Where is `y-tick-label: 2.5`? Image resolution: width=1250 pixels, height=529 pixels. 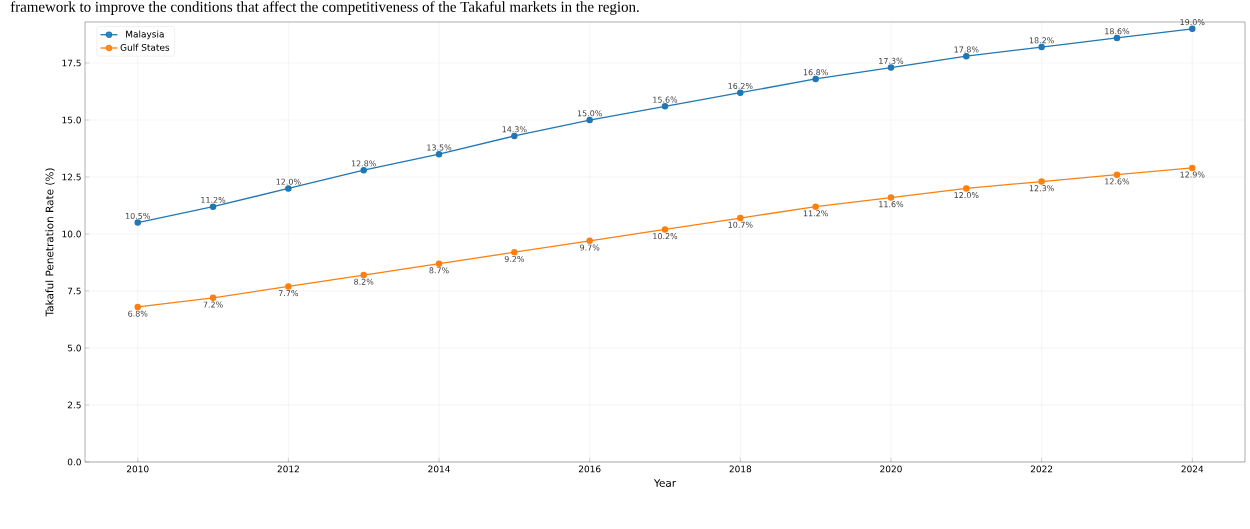 y-tick-label: 2.5 is located at coordinates (74, 405).